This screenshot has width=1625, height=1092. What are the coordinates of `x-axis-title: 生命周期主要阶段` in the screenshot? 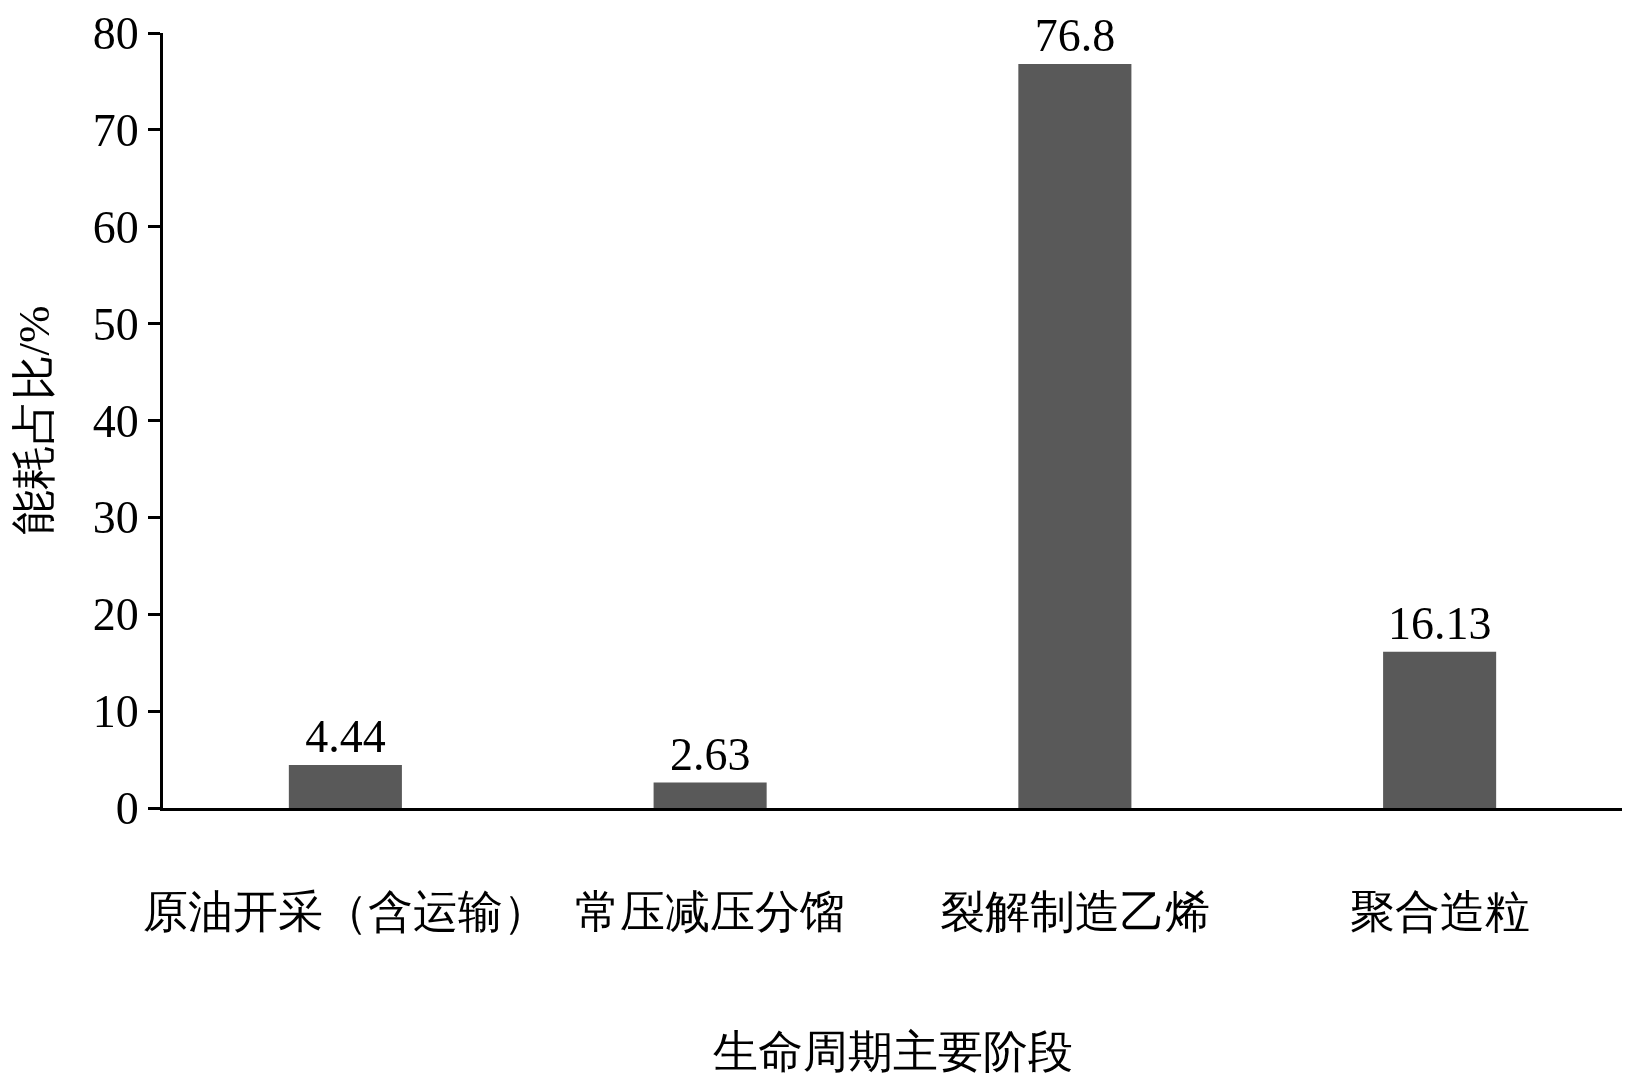 It's located at (892, 1052).